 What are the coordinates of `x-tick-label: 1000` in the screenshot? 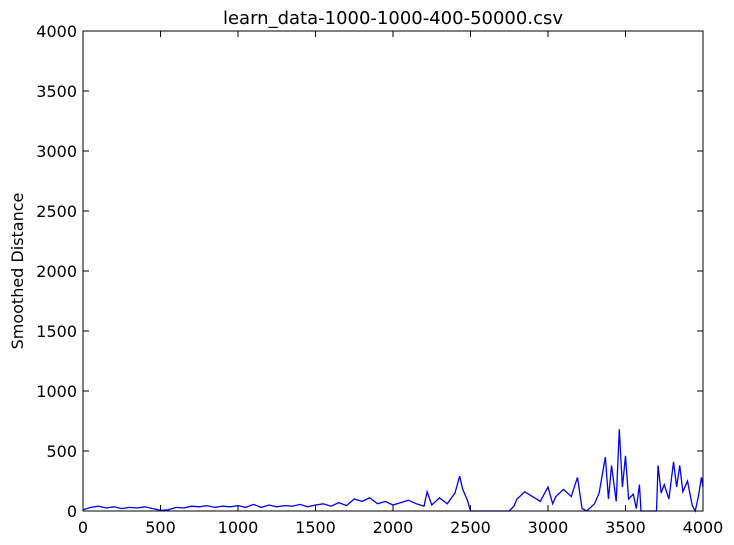 It's located at (238, 527).